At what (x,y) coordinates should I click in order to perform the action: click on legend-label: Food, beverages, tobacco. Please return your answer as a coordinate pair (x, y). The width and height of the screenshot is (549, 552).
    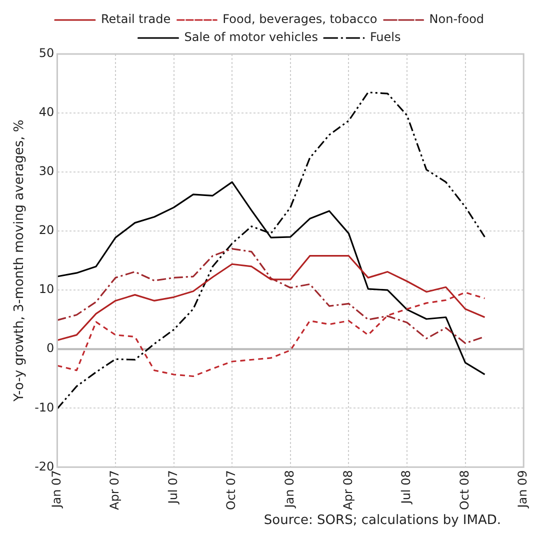
    Looking at the image, I should click on (300, 19).